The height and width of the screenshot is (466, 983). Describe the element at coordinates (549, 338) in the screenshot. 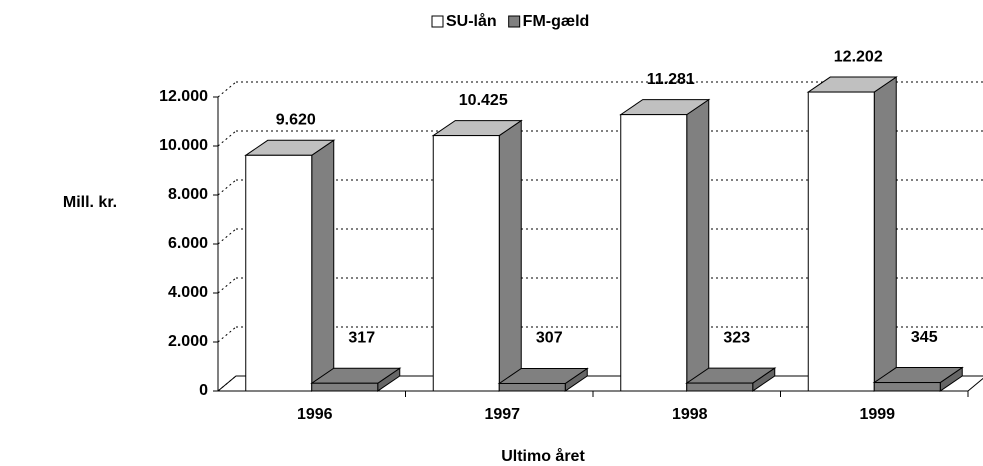

I see `value-label: 307` at that location.